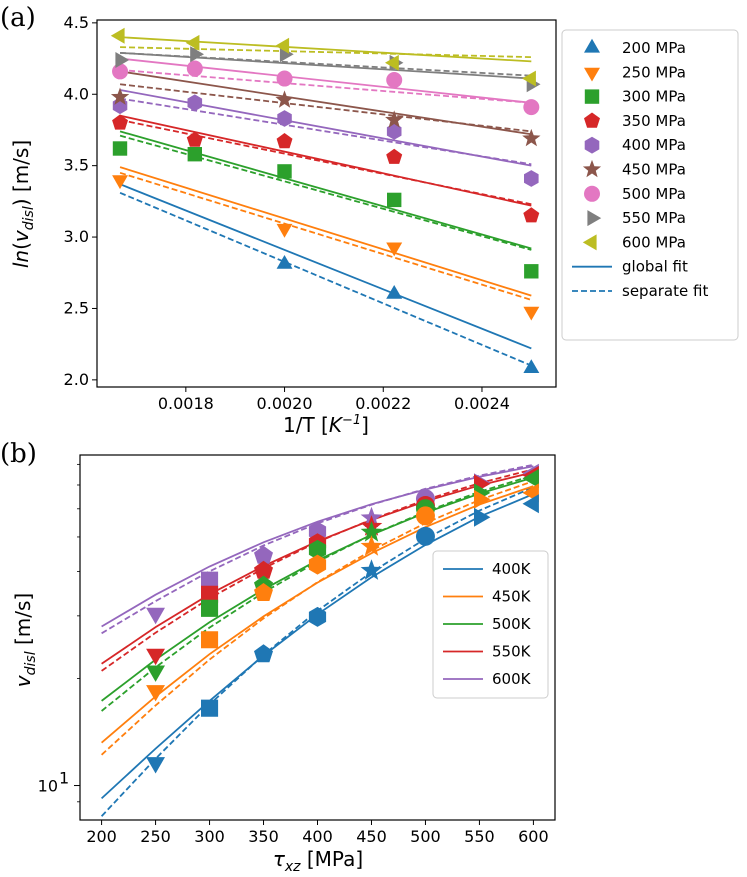 Image resolution: width=747 pixels, height=877 pixels. What do you see at coordinates (317, 549) in the screenshot?
I see `fit-separate-curve-600k` at bounding box center [317, 549].